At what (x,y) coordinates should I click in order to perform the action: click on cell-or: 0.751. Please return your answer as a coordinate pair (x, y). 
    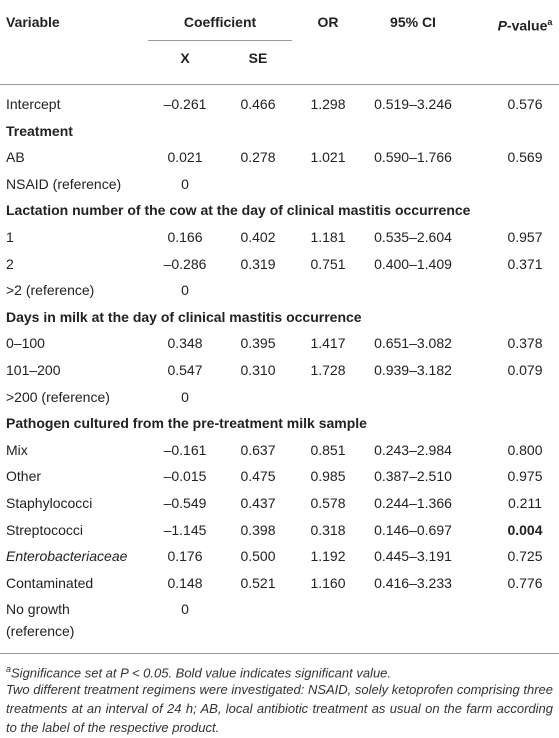
    Looking at the image, I should click on (328, 263).